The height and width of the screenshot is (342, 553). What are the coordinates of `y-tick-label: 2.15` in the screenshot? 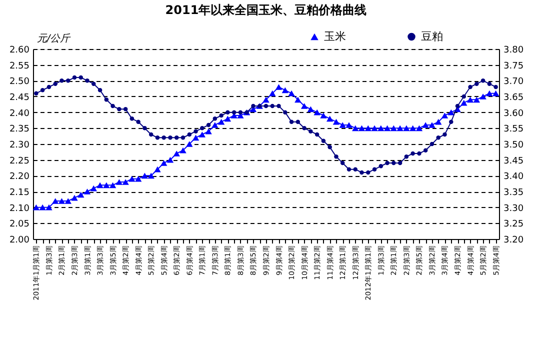 It's located at (19, 193).